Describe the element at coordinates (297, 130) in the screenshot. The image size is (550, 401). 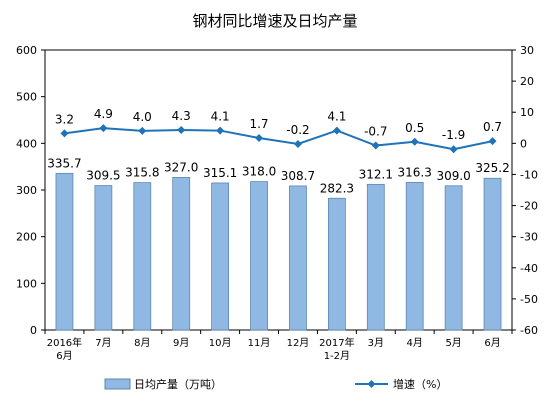
I see `growth-value-label: -0.2` at that location.